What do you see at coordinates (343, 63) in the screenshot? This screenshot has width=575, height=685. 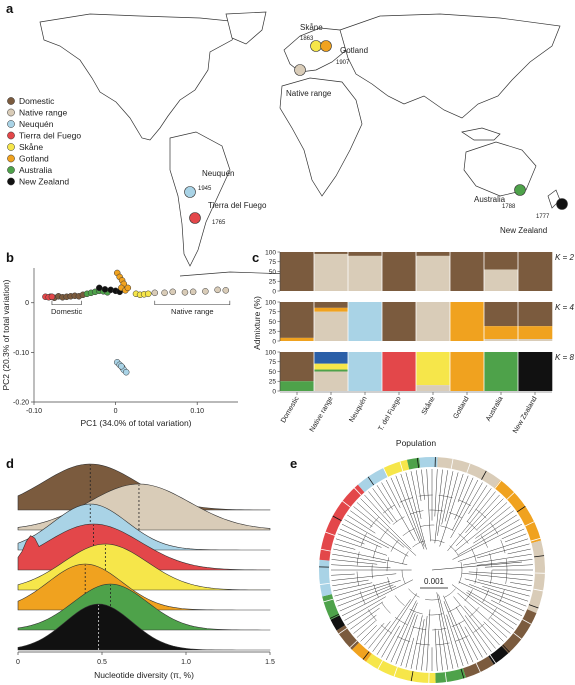 I see `map-year-gotland: 1907` at bounding box center [343, 63].